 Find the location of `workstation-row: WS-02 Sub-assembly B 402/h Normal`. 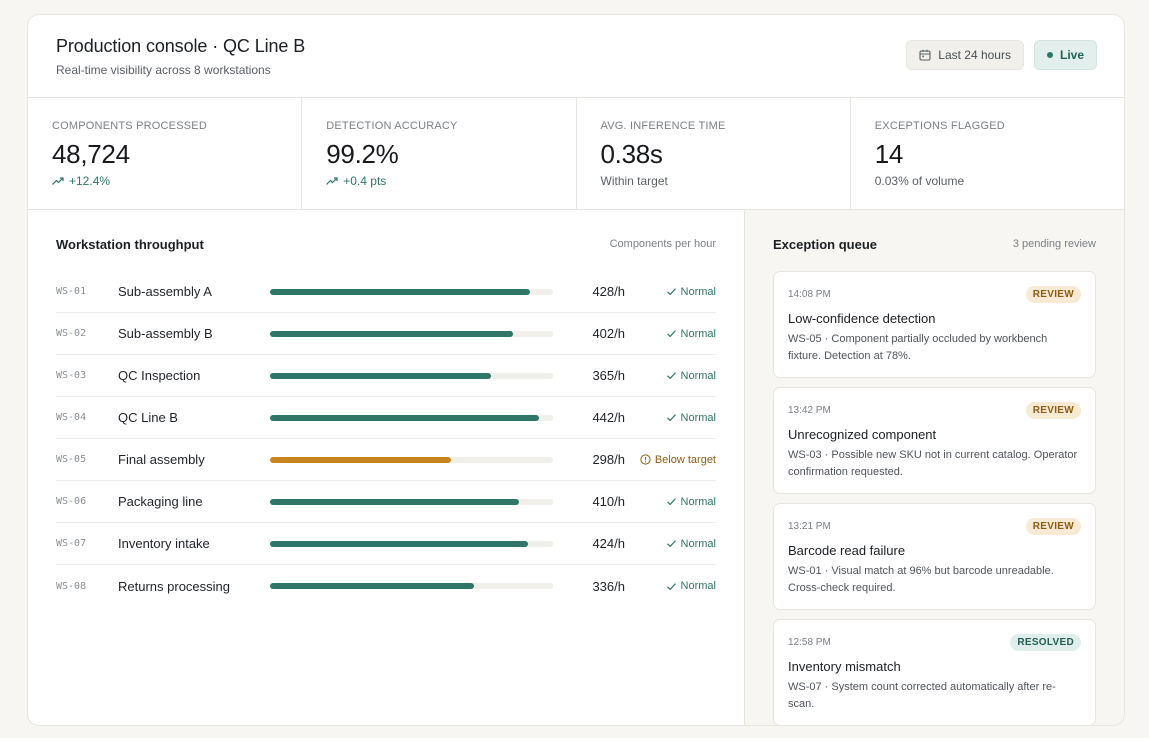

workstation-row: WS-02 Sub-assembly B 402/h Normal is located at coordinates (386, 334).